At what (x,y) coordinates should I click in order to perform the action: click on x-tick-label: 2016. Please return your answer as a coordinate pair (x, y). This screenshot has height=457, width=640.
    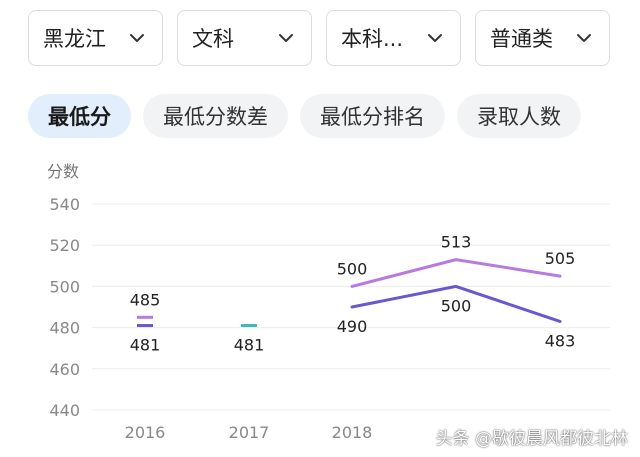
    Looking at the image, I should click on (145, 432).